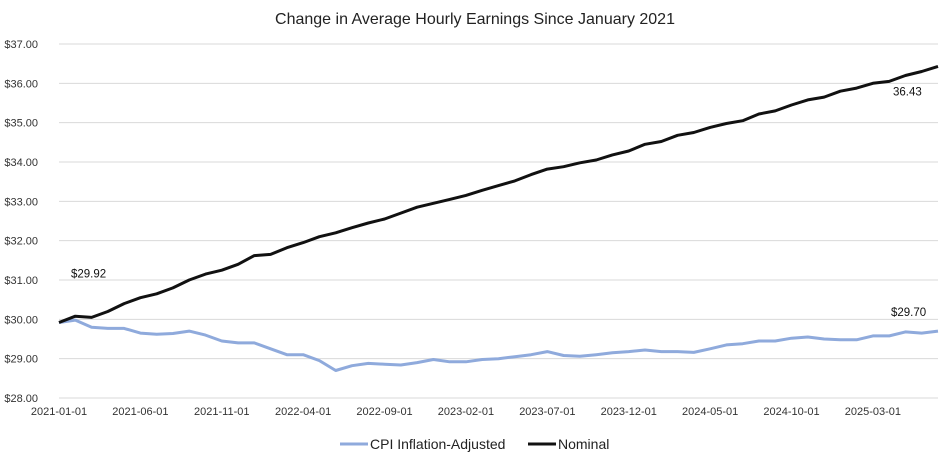 The height and width of the screenshot is (459, 943). I want to click on legend-item: CPI Inflation-Adjusted, so click(422, 444).